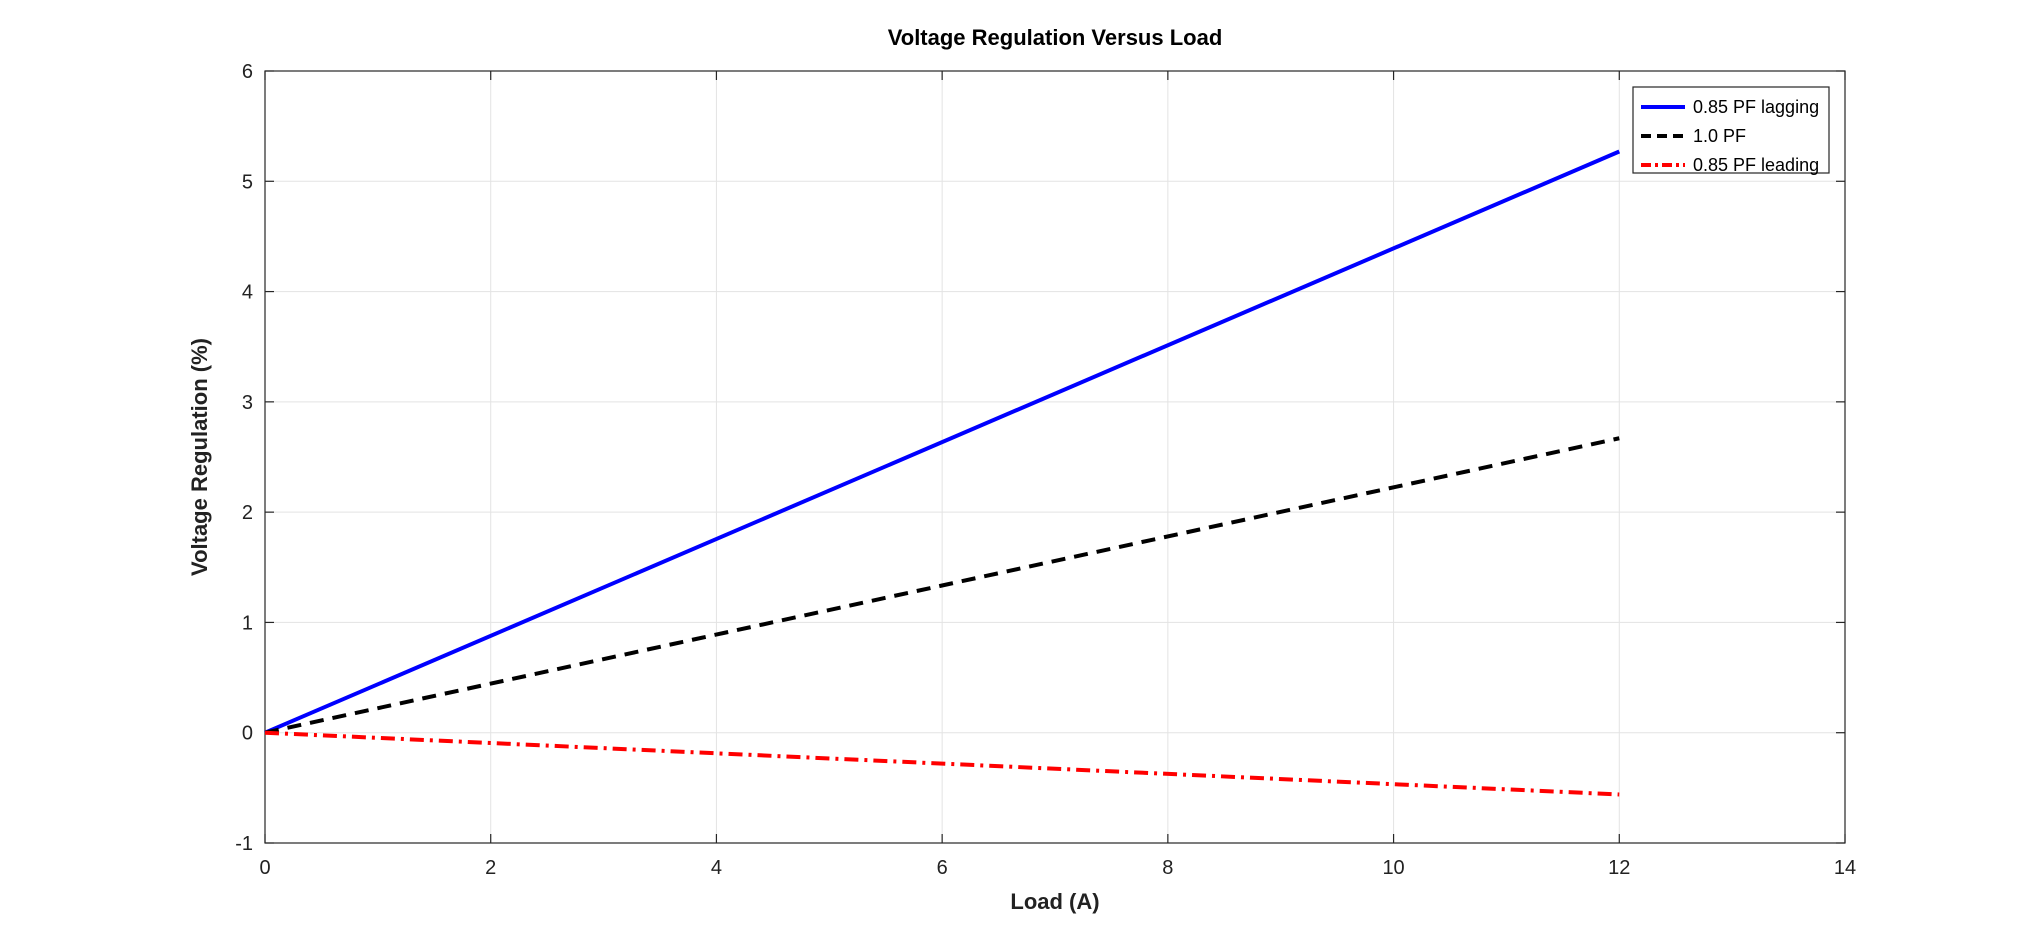 The image size is (2034, 944). Describe the element at coordinates (1055, 37) in the screenshot. I see `chart-title: Voltage Regulation Versus Load` at that location.